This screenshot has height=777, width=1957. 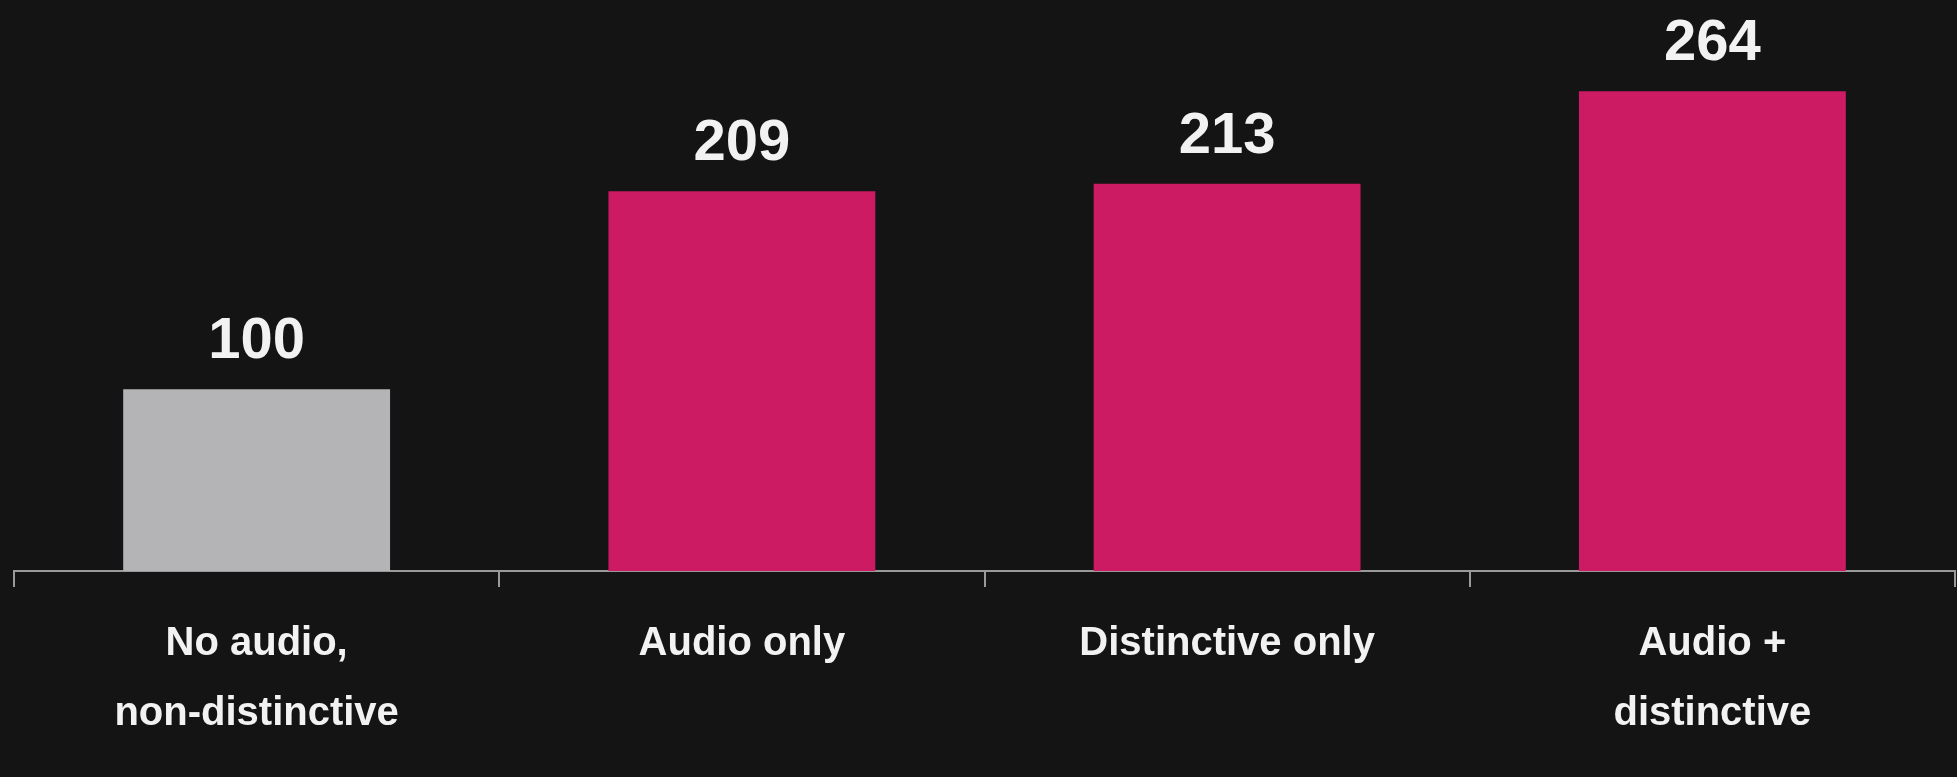 What do you see at coordinates (256, 676) in the screenshot?
I see `x-tick-label: No audio, non-distinctive` at bounding box center [256, 676].